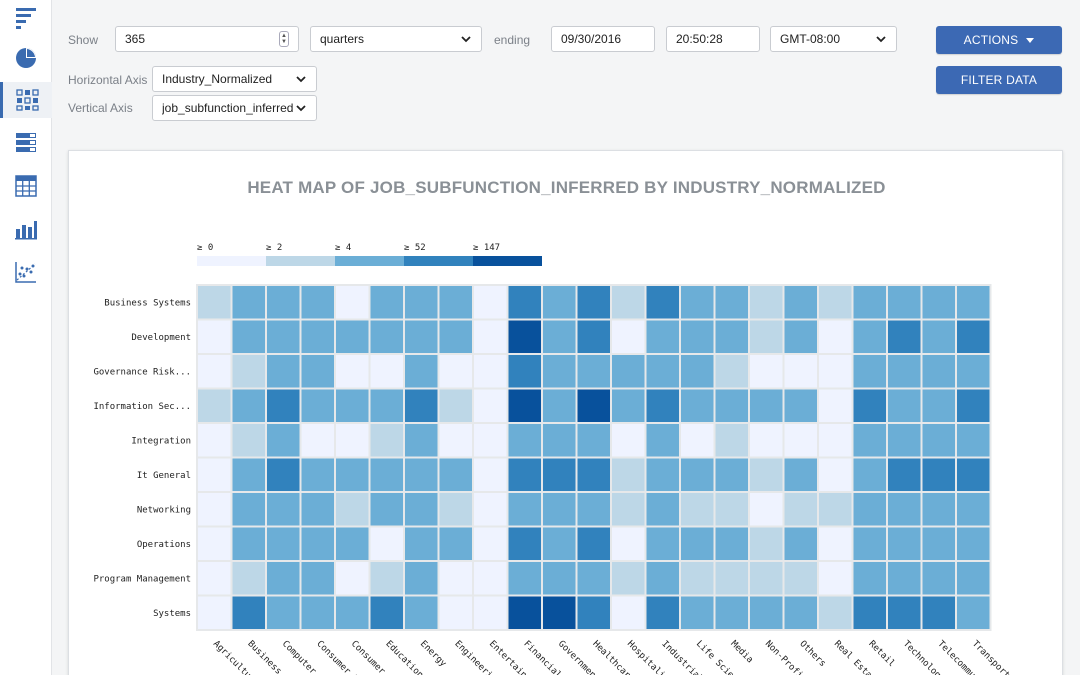 The height and width of the screenshot is (675, 1080). I want to click on column-chart-icon, so click(26, 230).